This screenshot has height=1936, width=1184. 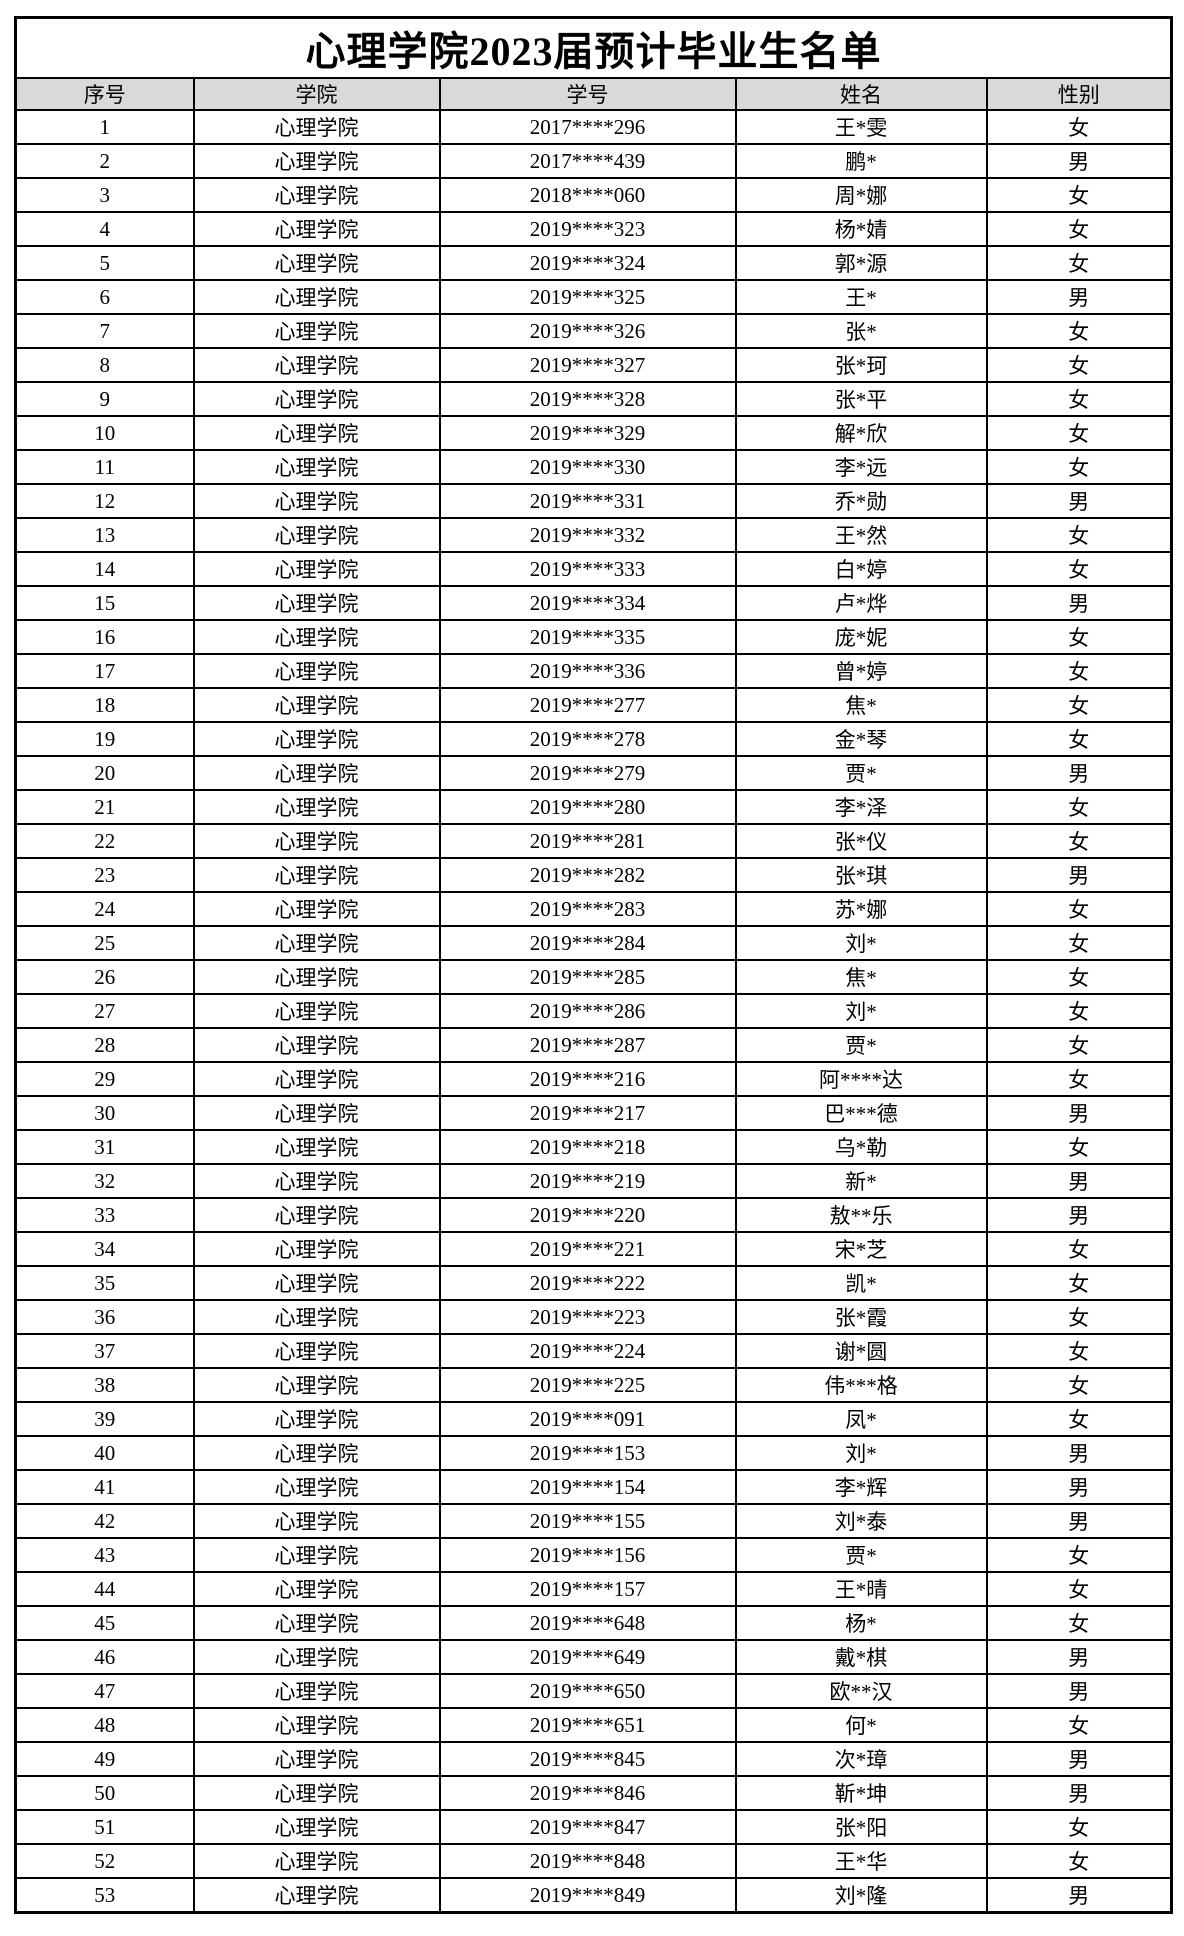 I want to click on cell-student-id: 2019****154, so click(x=587, y=1487).